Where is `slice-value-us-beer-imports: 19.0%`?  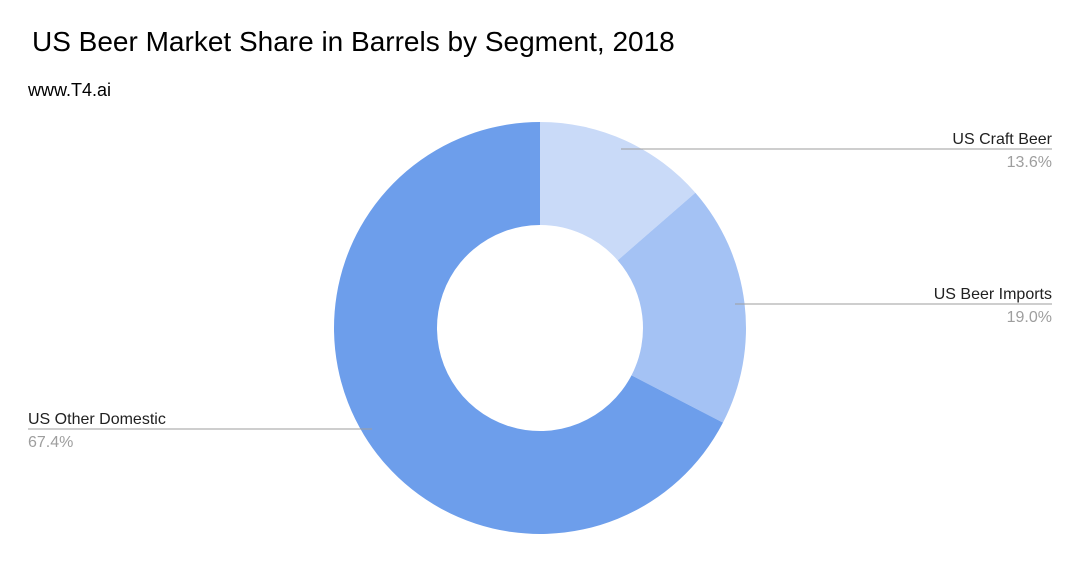
slice-value-us-beer-imports: 19.0% is located at coordinates (1029, 317).